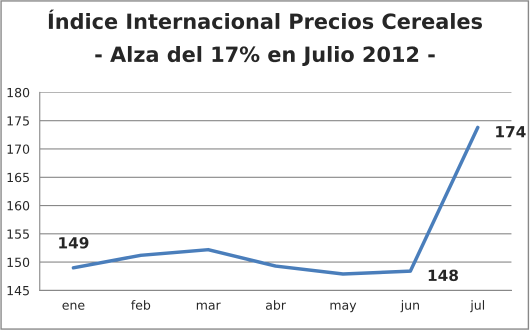 The height and width of the screenshot is (330, 530). Describe the element at coordinates (19, 149) in the screenshot. I see `y-tick-label: 170` at that location.